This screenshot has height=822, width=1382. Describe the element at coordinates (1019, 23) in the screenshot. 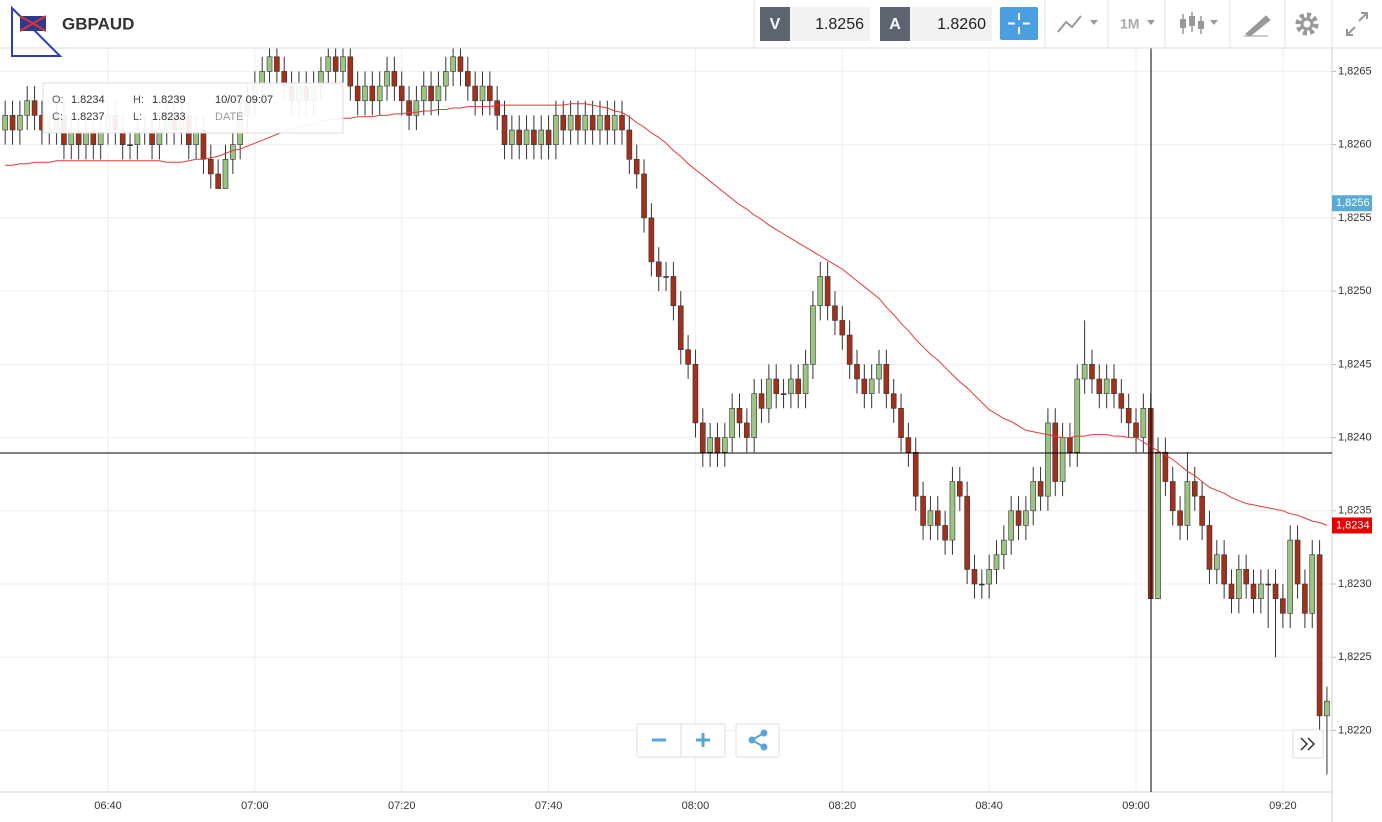

I see `crosshair-button` at that location.